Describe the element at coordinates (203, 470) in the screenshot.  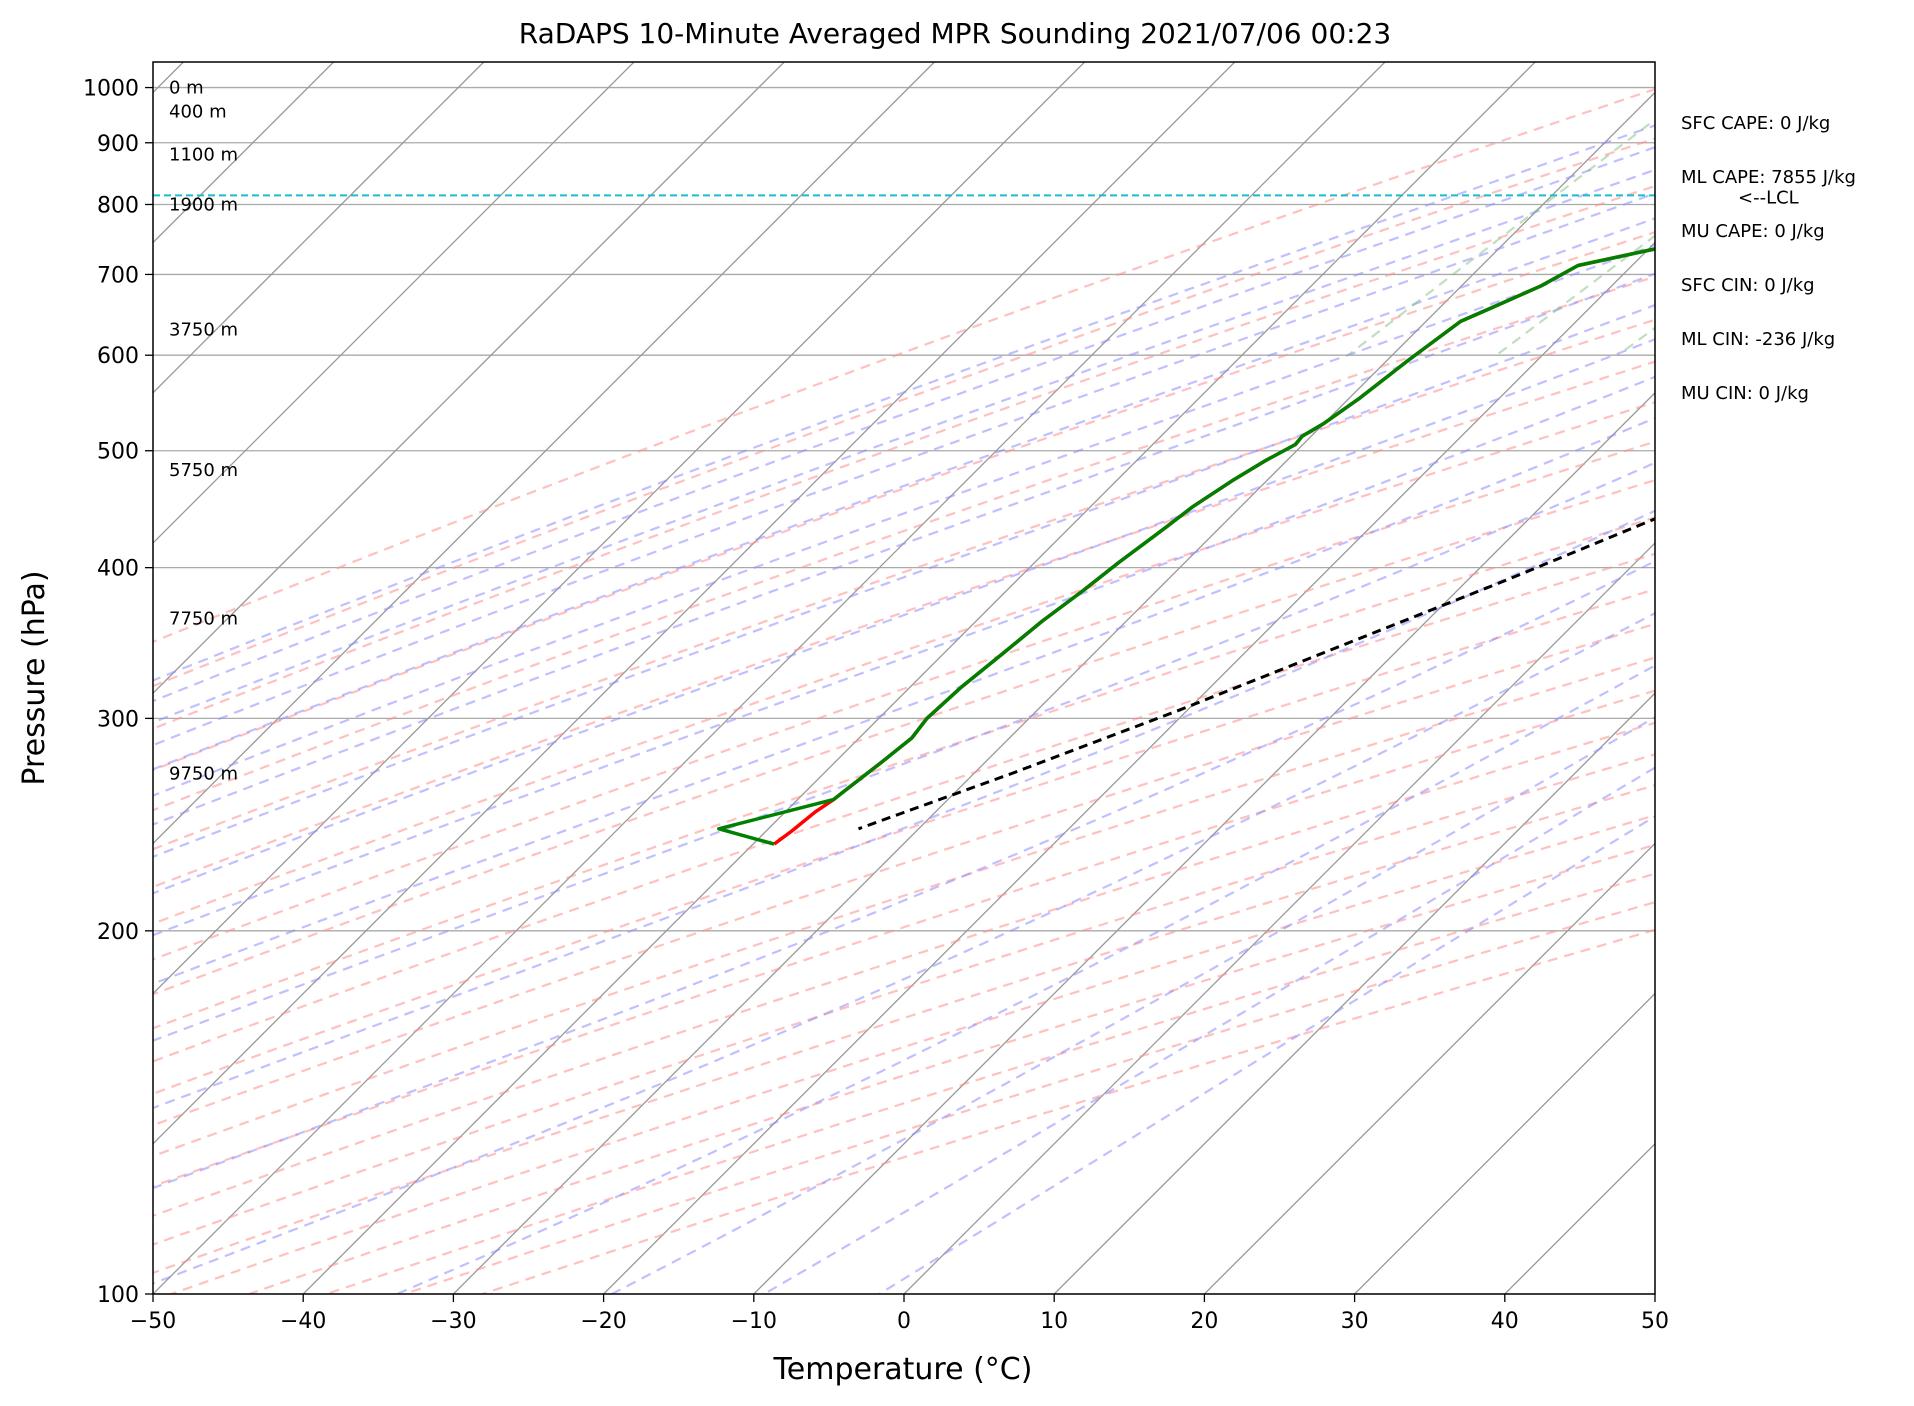
I see `height-label: 5750 m` at that location.